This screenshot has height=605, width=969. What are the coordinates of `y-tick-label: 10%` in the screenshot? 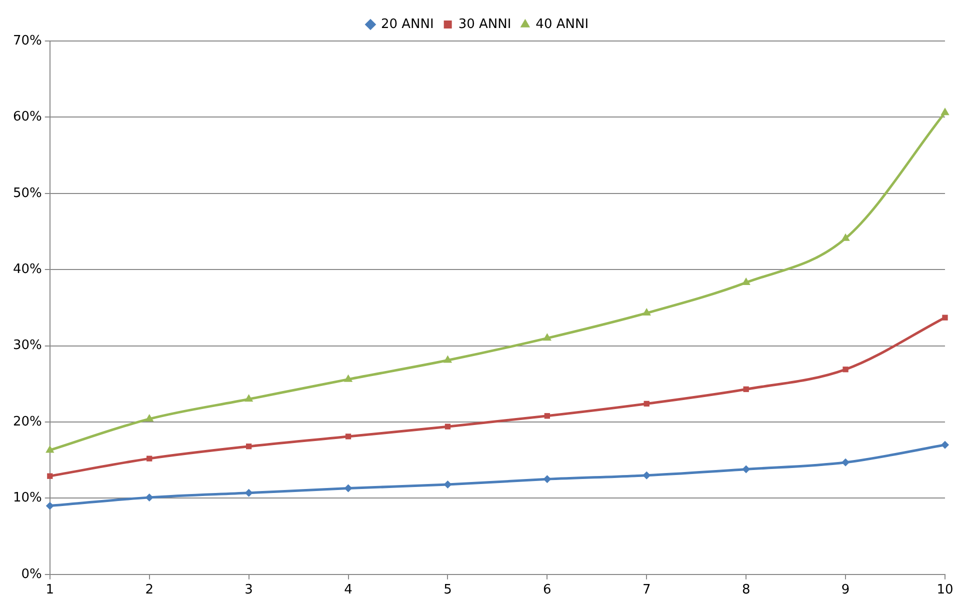 It's located at (27, 498).